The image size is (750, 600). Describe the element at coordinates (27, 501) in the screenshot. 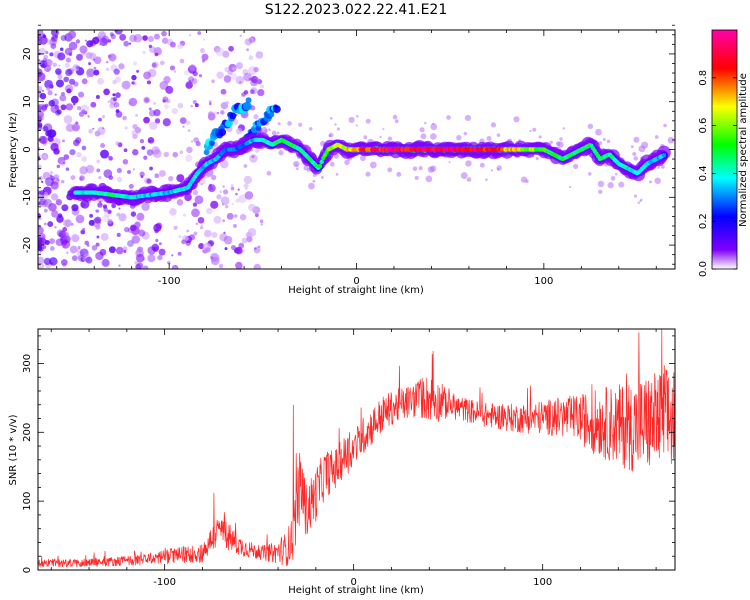

I see `snr-ytick-label: 100` at that location.